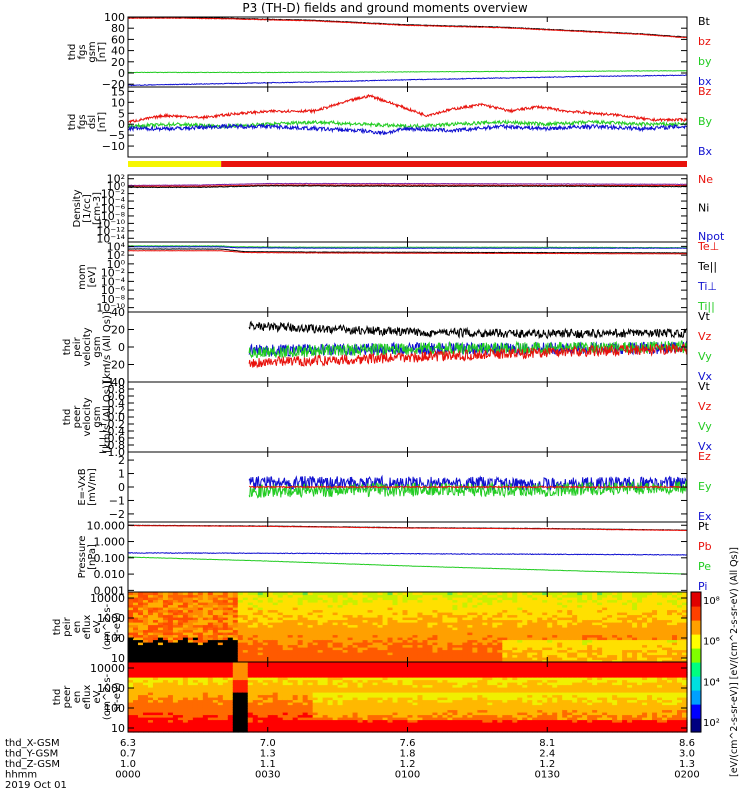  Describe the element at coordinates (704, 456) in the screenshot. I see `legend-exb-0: Ez` at that location.